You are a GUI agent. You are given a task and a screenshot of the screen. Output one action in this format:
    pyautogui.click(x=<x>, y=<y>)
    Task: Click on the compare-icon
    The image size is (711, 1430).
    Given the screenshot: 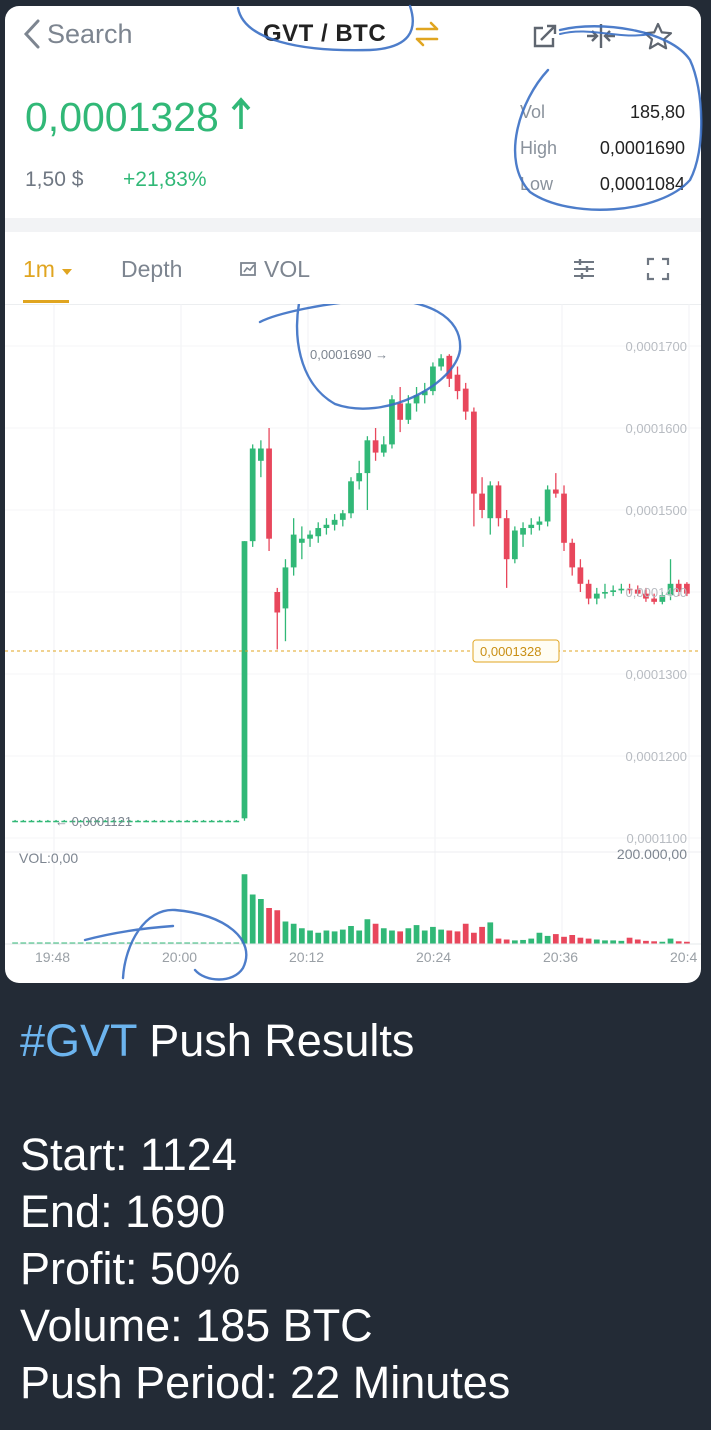 What is the action you would take?
    pyautogui.click(x=601, y=36)
    